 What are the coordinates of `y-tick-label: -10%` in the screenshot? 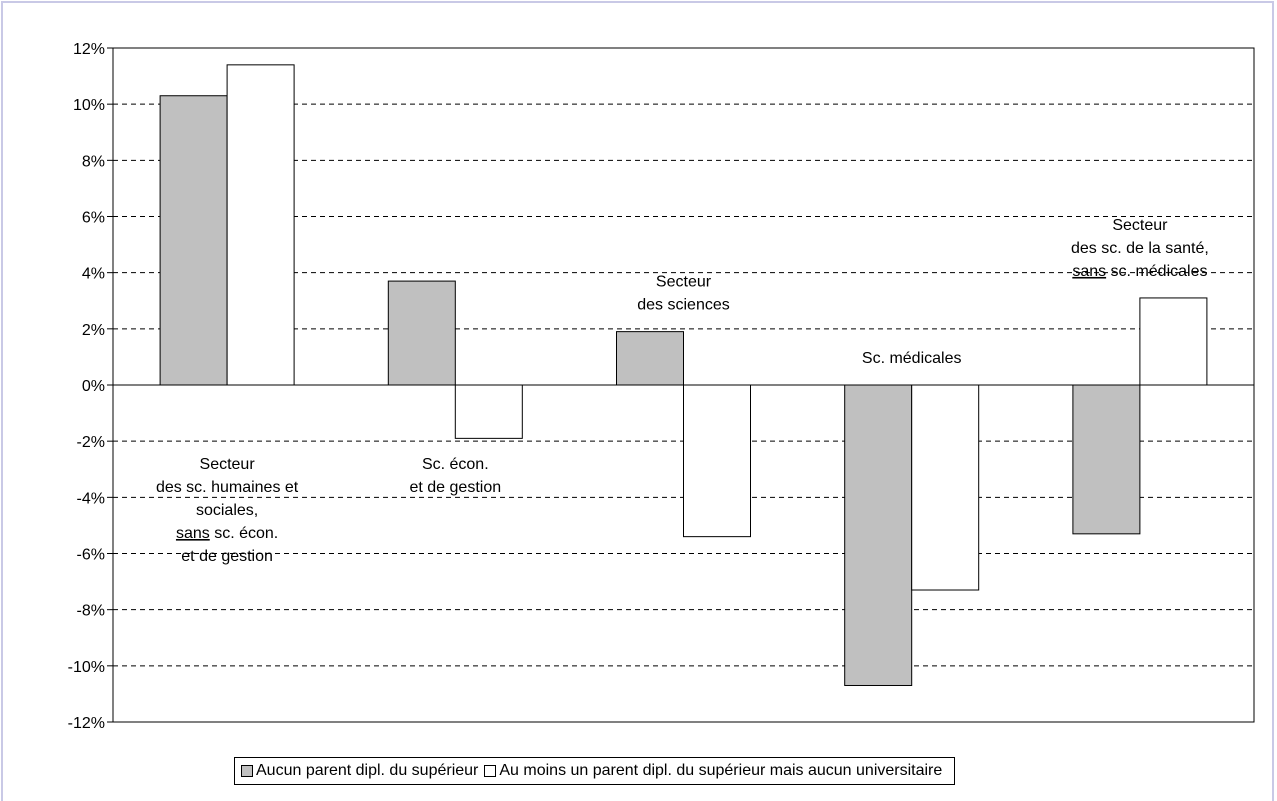 It's located at (86, 667).